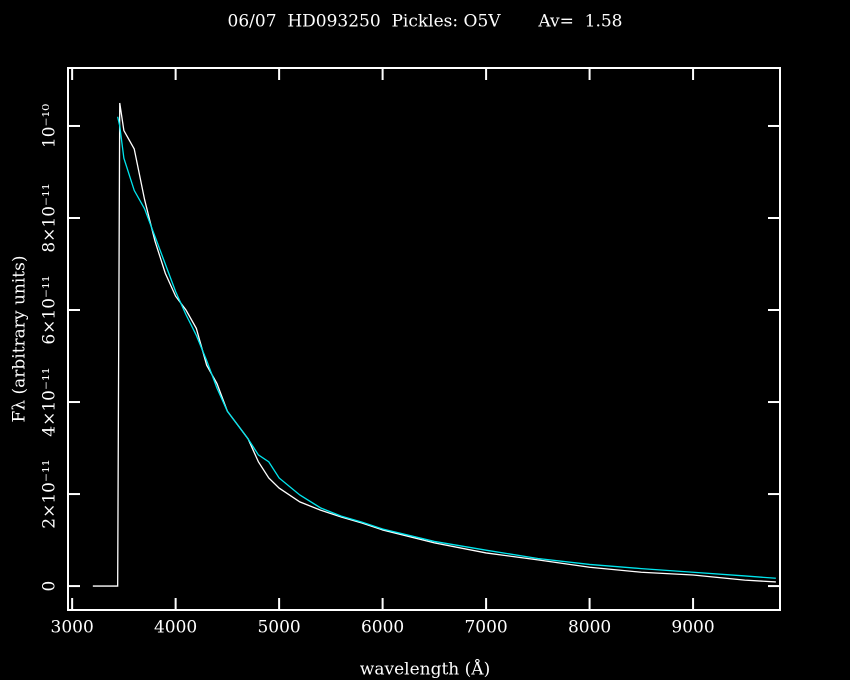 This screenshot has width=850, height=680. Describe the element at coordinates (425, 22) in the screenshot. I see `chart-title: 06/07 HD093250 Pickles: O5V Av= 1.58` at that location.